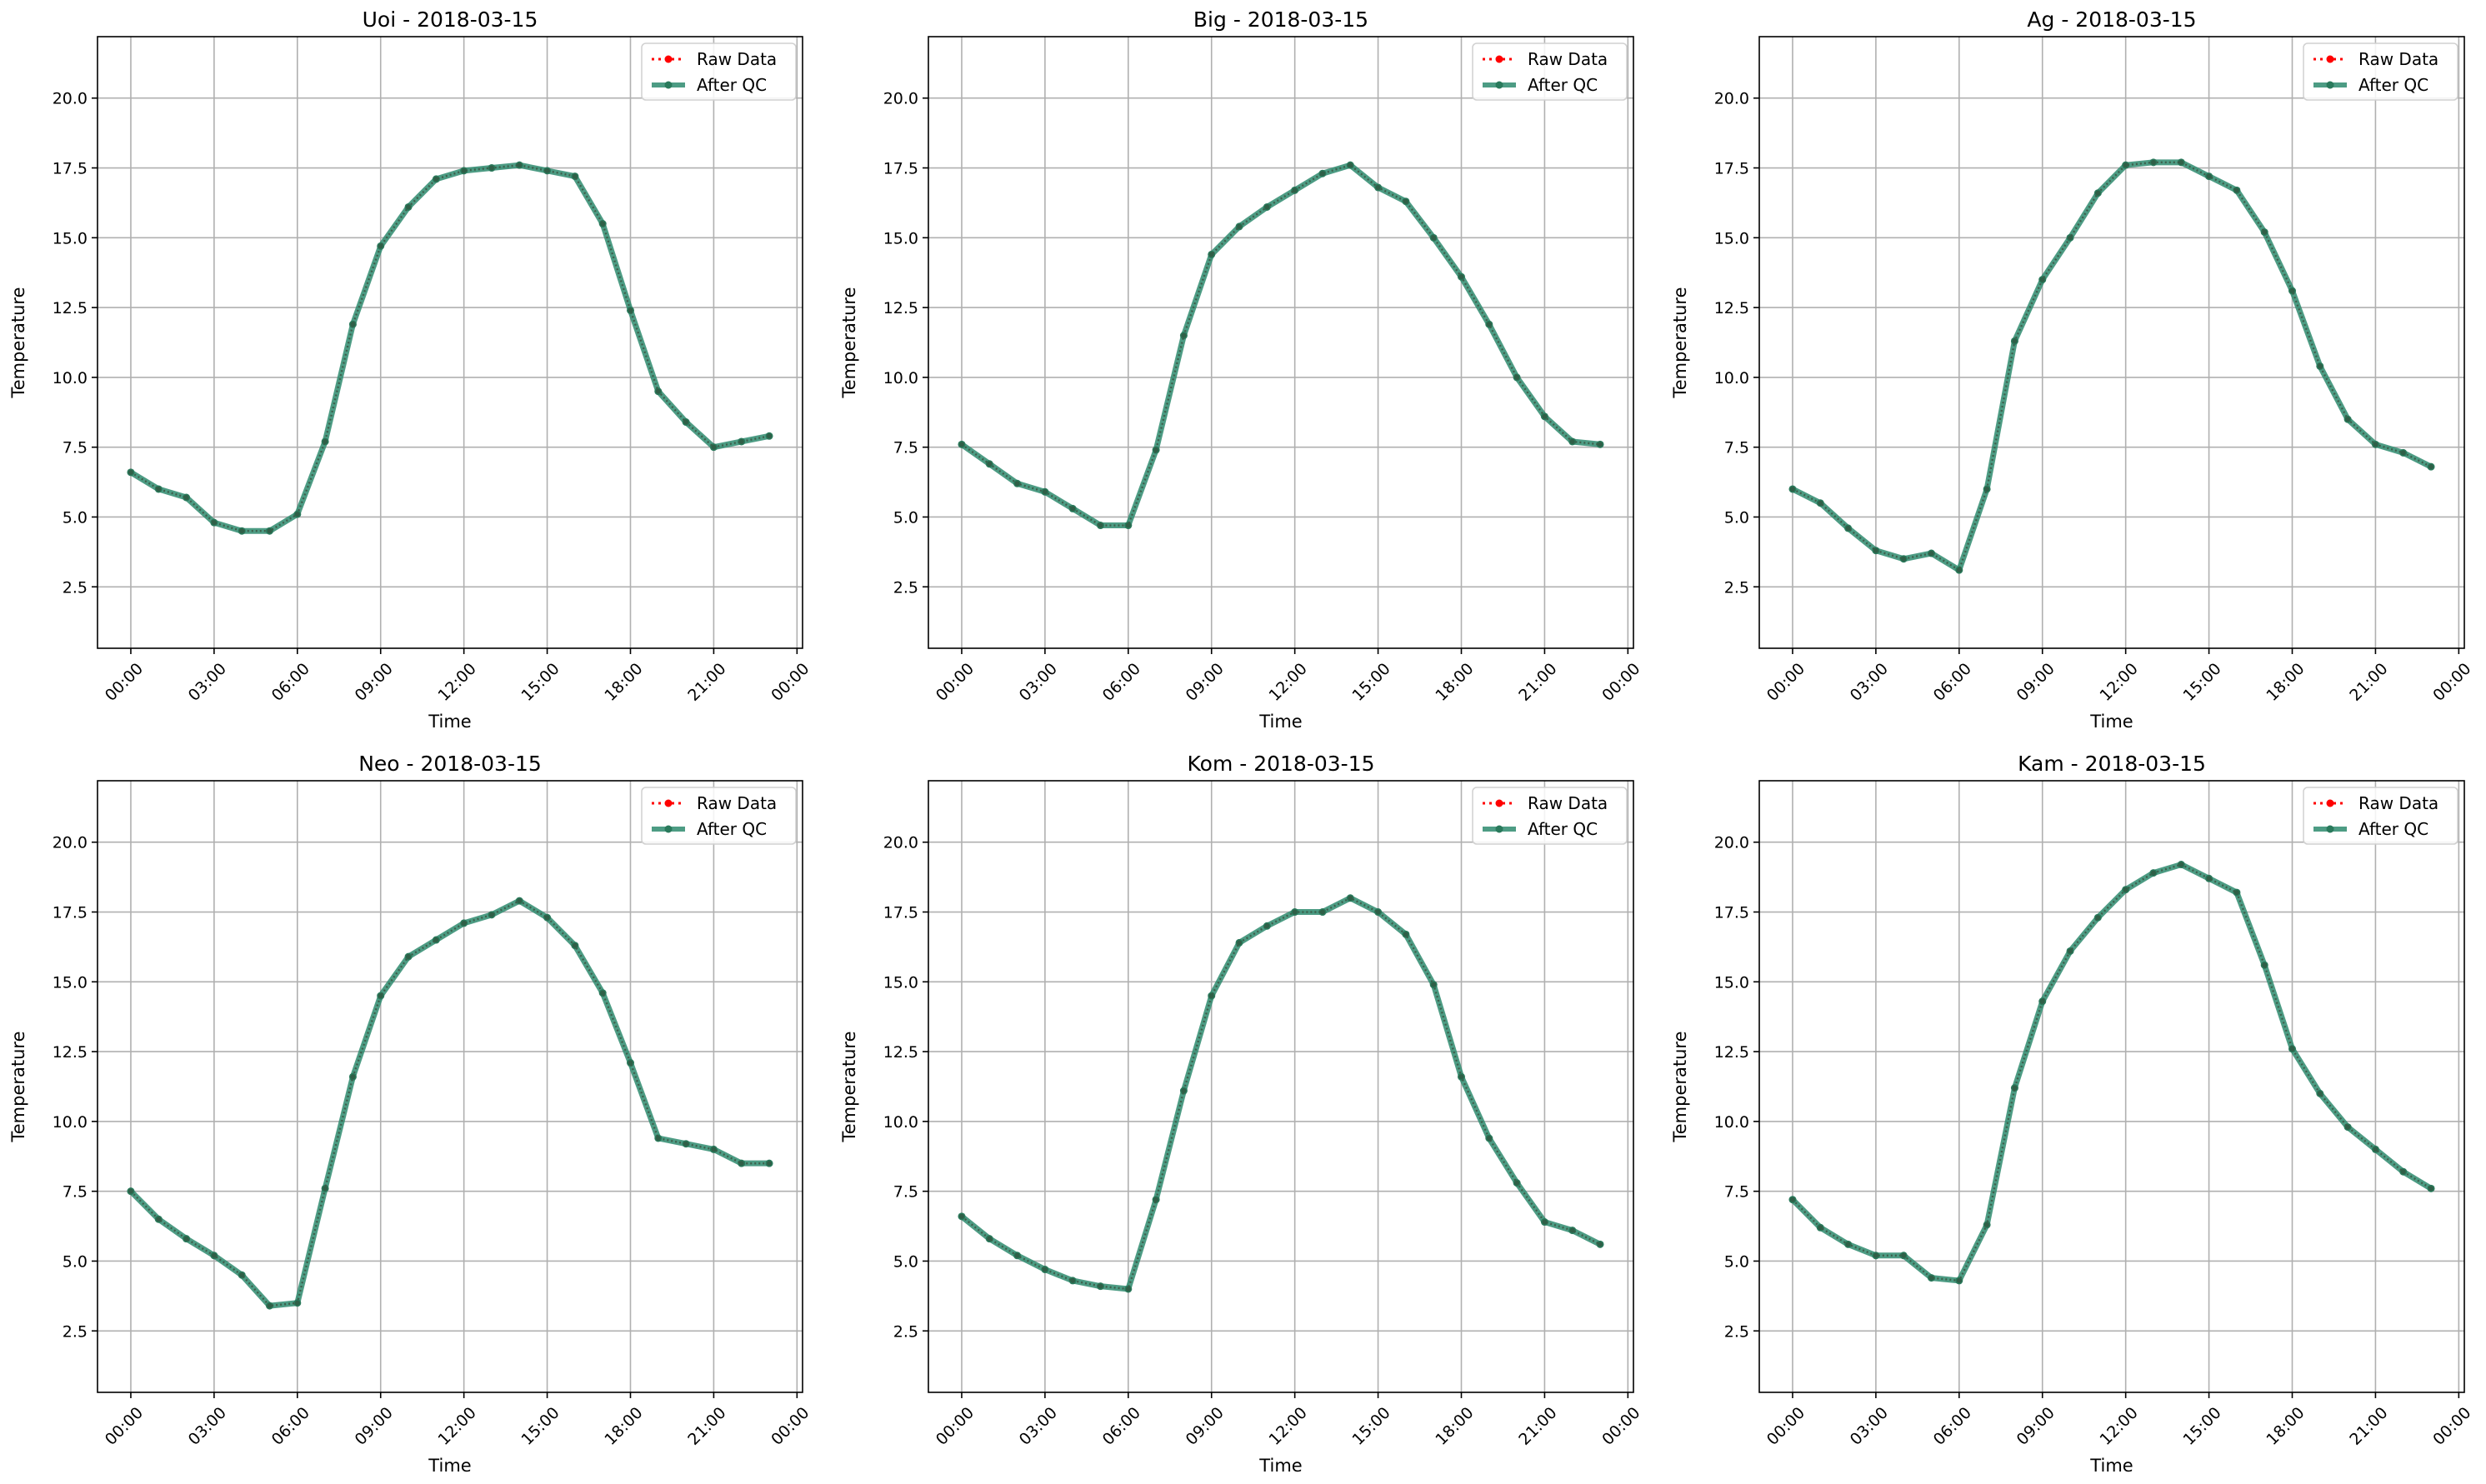 The image size is (2486, 1484). What do you see at coordinates (75, 1192) in the screenshot?
I see `y-tick-label: 7.5` at bounding box center [75, 1192].